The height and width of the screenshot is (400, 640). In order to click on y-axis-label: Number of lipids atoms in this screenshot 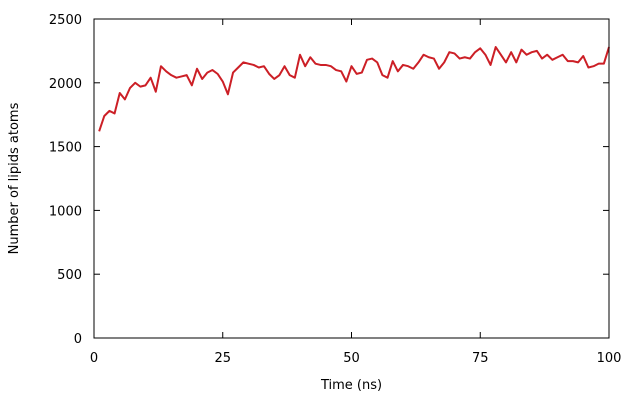, I will do `click(14, 178)`.